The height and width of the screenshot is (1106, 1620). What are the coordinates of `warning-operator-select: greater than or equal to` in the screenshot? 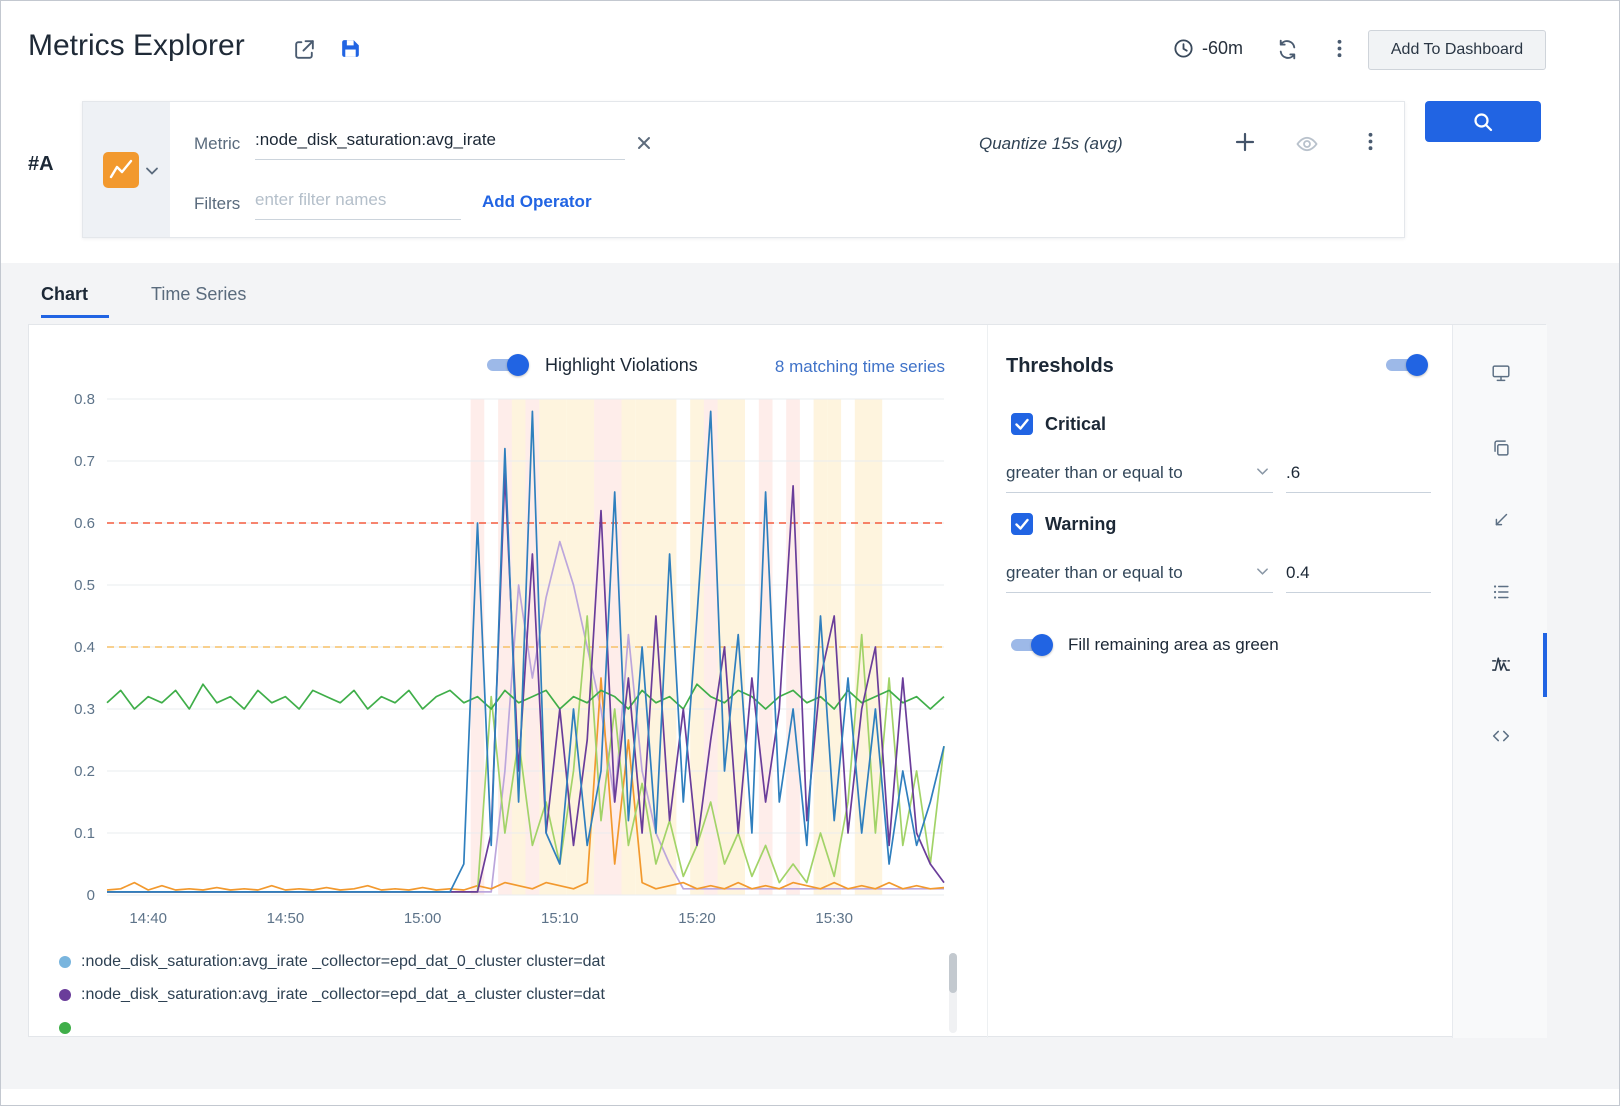 It's located at (1139, 578).